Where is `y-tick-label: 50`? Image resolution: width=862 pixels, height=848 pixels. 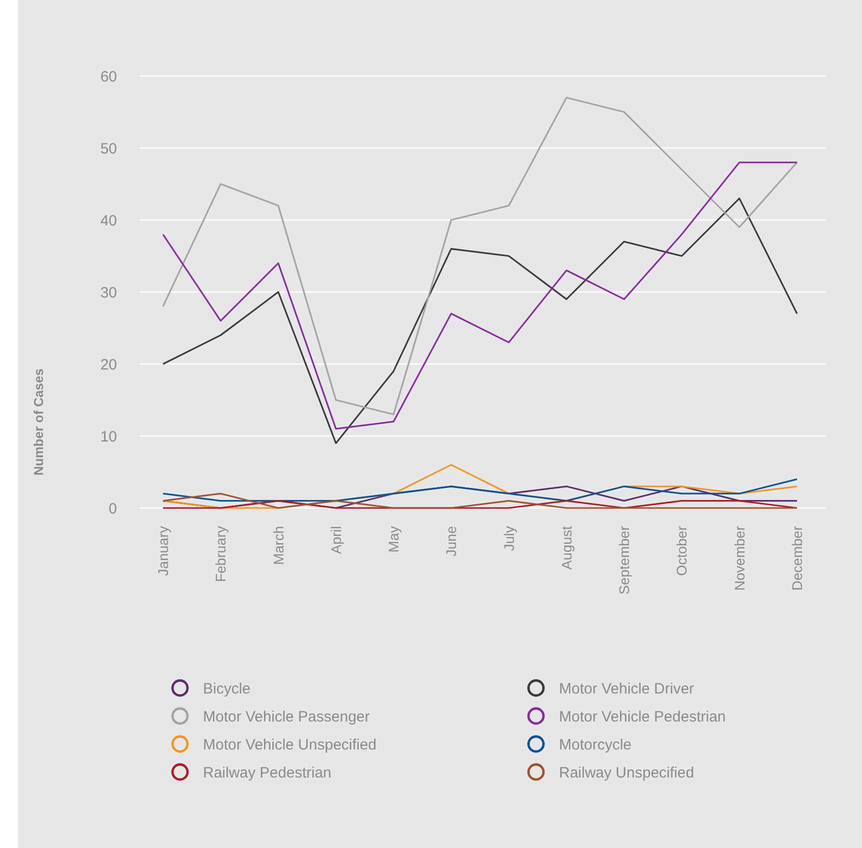
y-tick-label: 50 is located at coordinates (108, 149).